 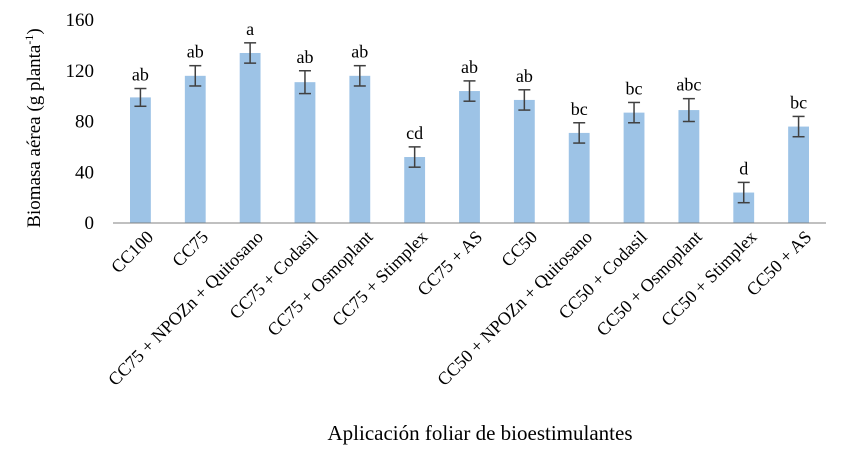 I want to click on x-tick-label: CC50, so click(x=519, y=249).